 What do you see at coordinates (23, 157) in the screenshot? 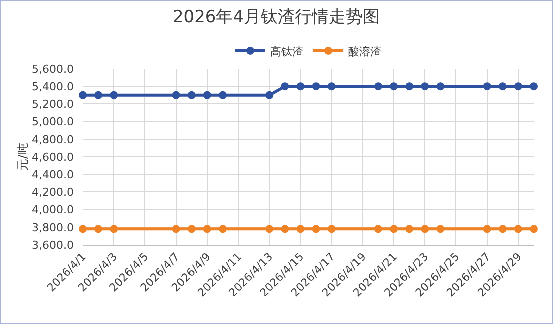
I see `y-axis-title: 元/吨` at bounding box center [23, 157].